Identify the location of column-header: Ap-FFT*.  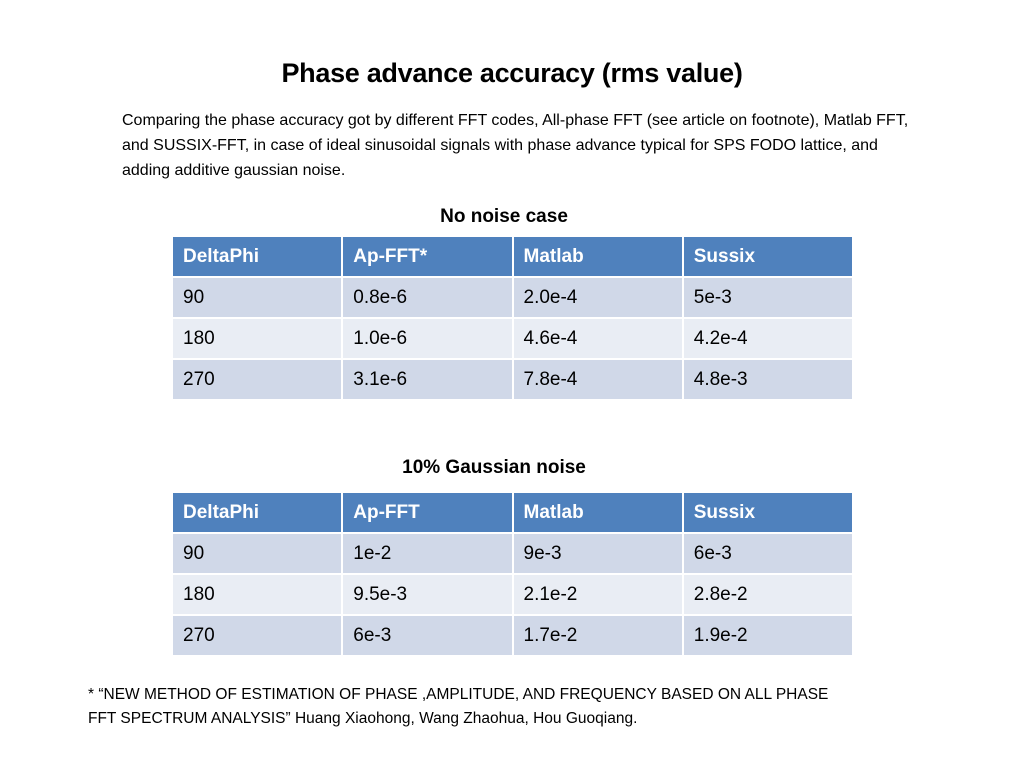
(427, 256).